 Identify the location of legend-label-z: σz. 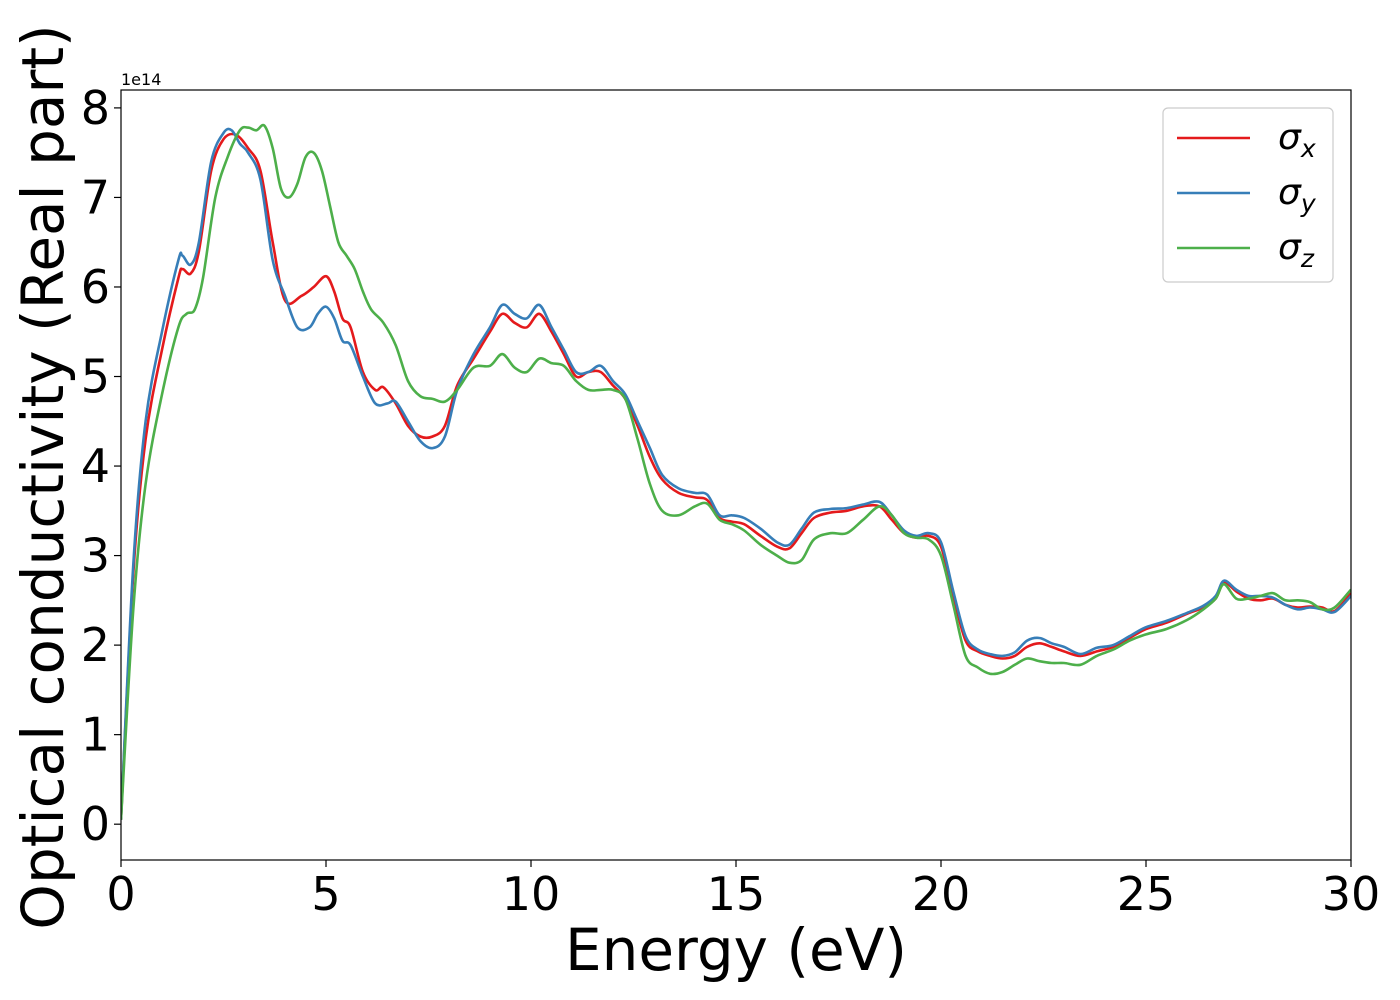
(1296, 250).